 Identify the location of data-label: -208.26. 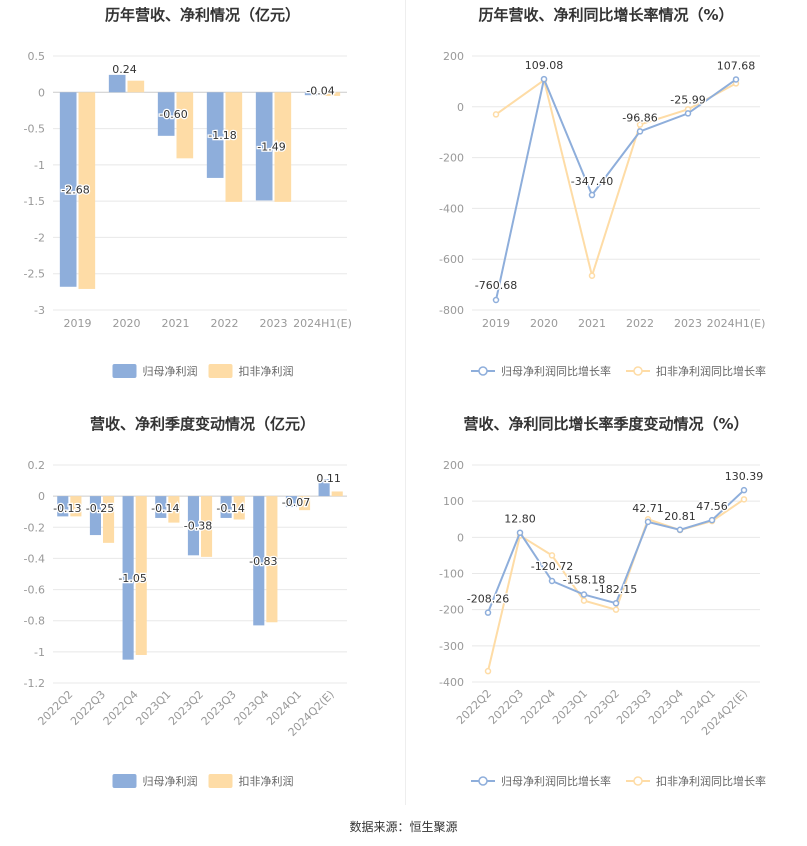
(488, 599).